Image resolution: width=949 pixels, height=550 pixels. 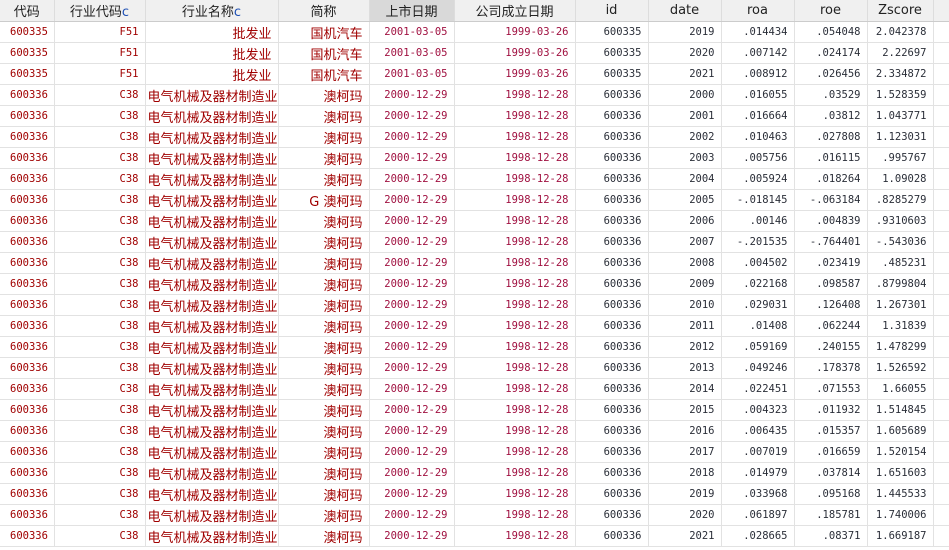 What do you see at coordinates (758, 200) in the screenshot?
I see `cell-roa: -.018145` at bounding box center [758, 200].